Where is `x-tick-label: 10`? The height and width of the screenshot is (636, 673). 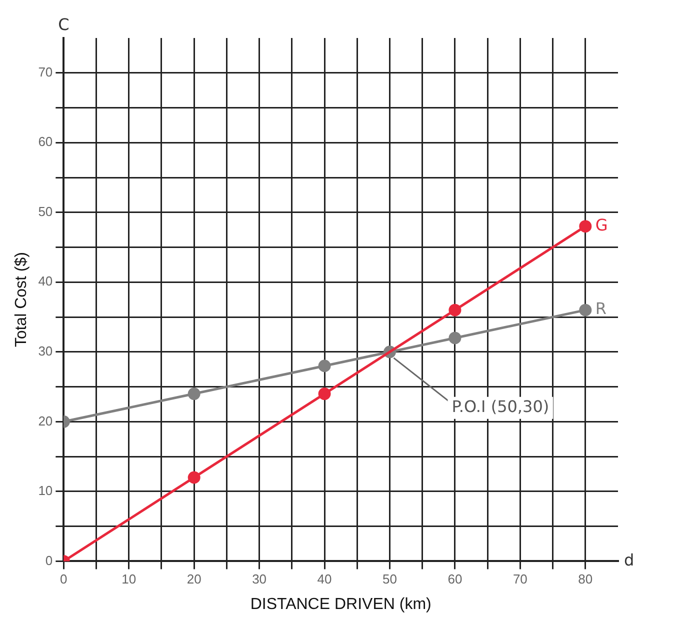
x-tick-label: 10 is located at coordinates (129, 579).